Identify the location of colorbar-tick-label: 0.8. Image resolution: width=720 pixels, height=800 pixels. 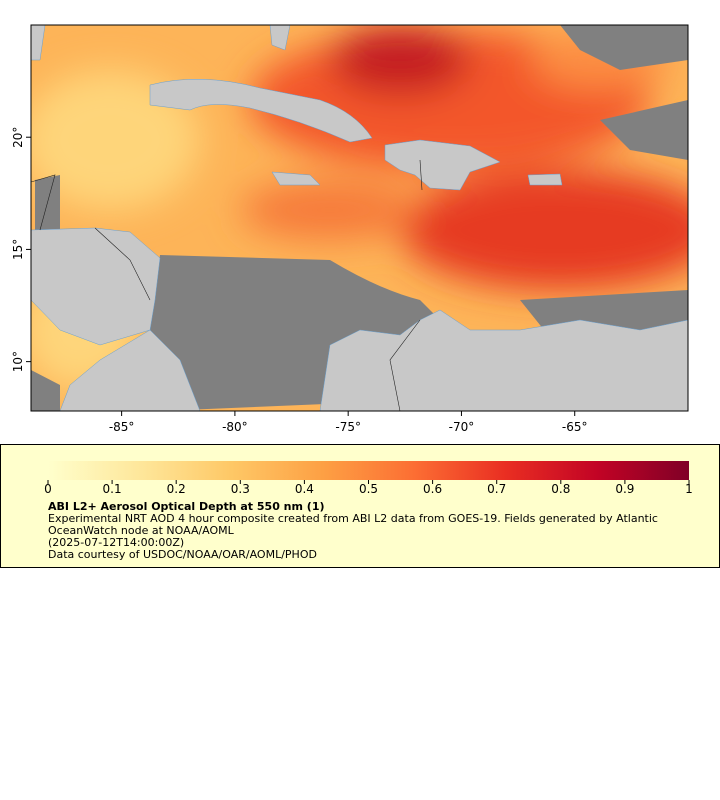
(560, 489).